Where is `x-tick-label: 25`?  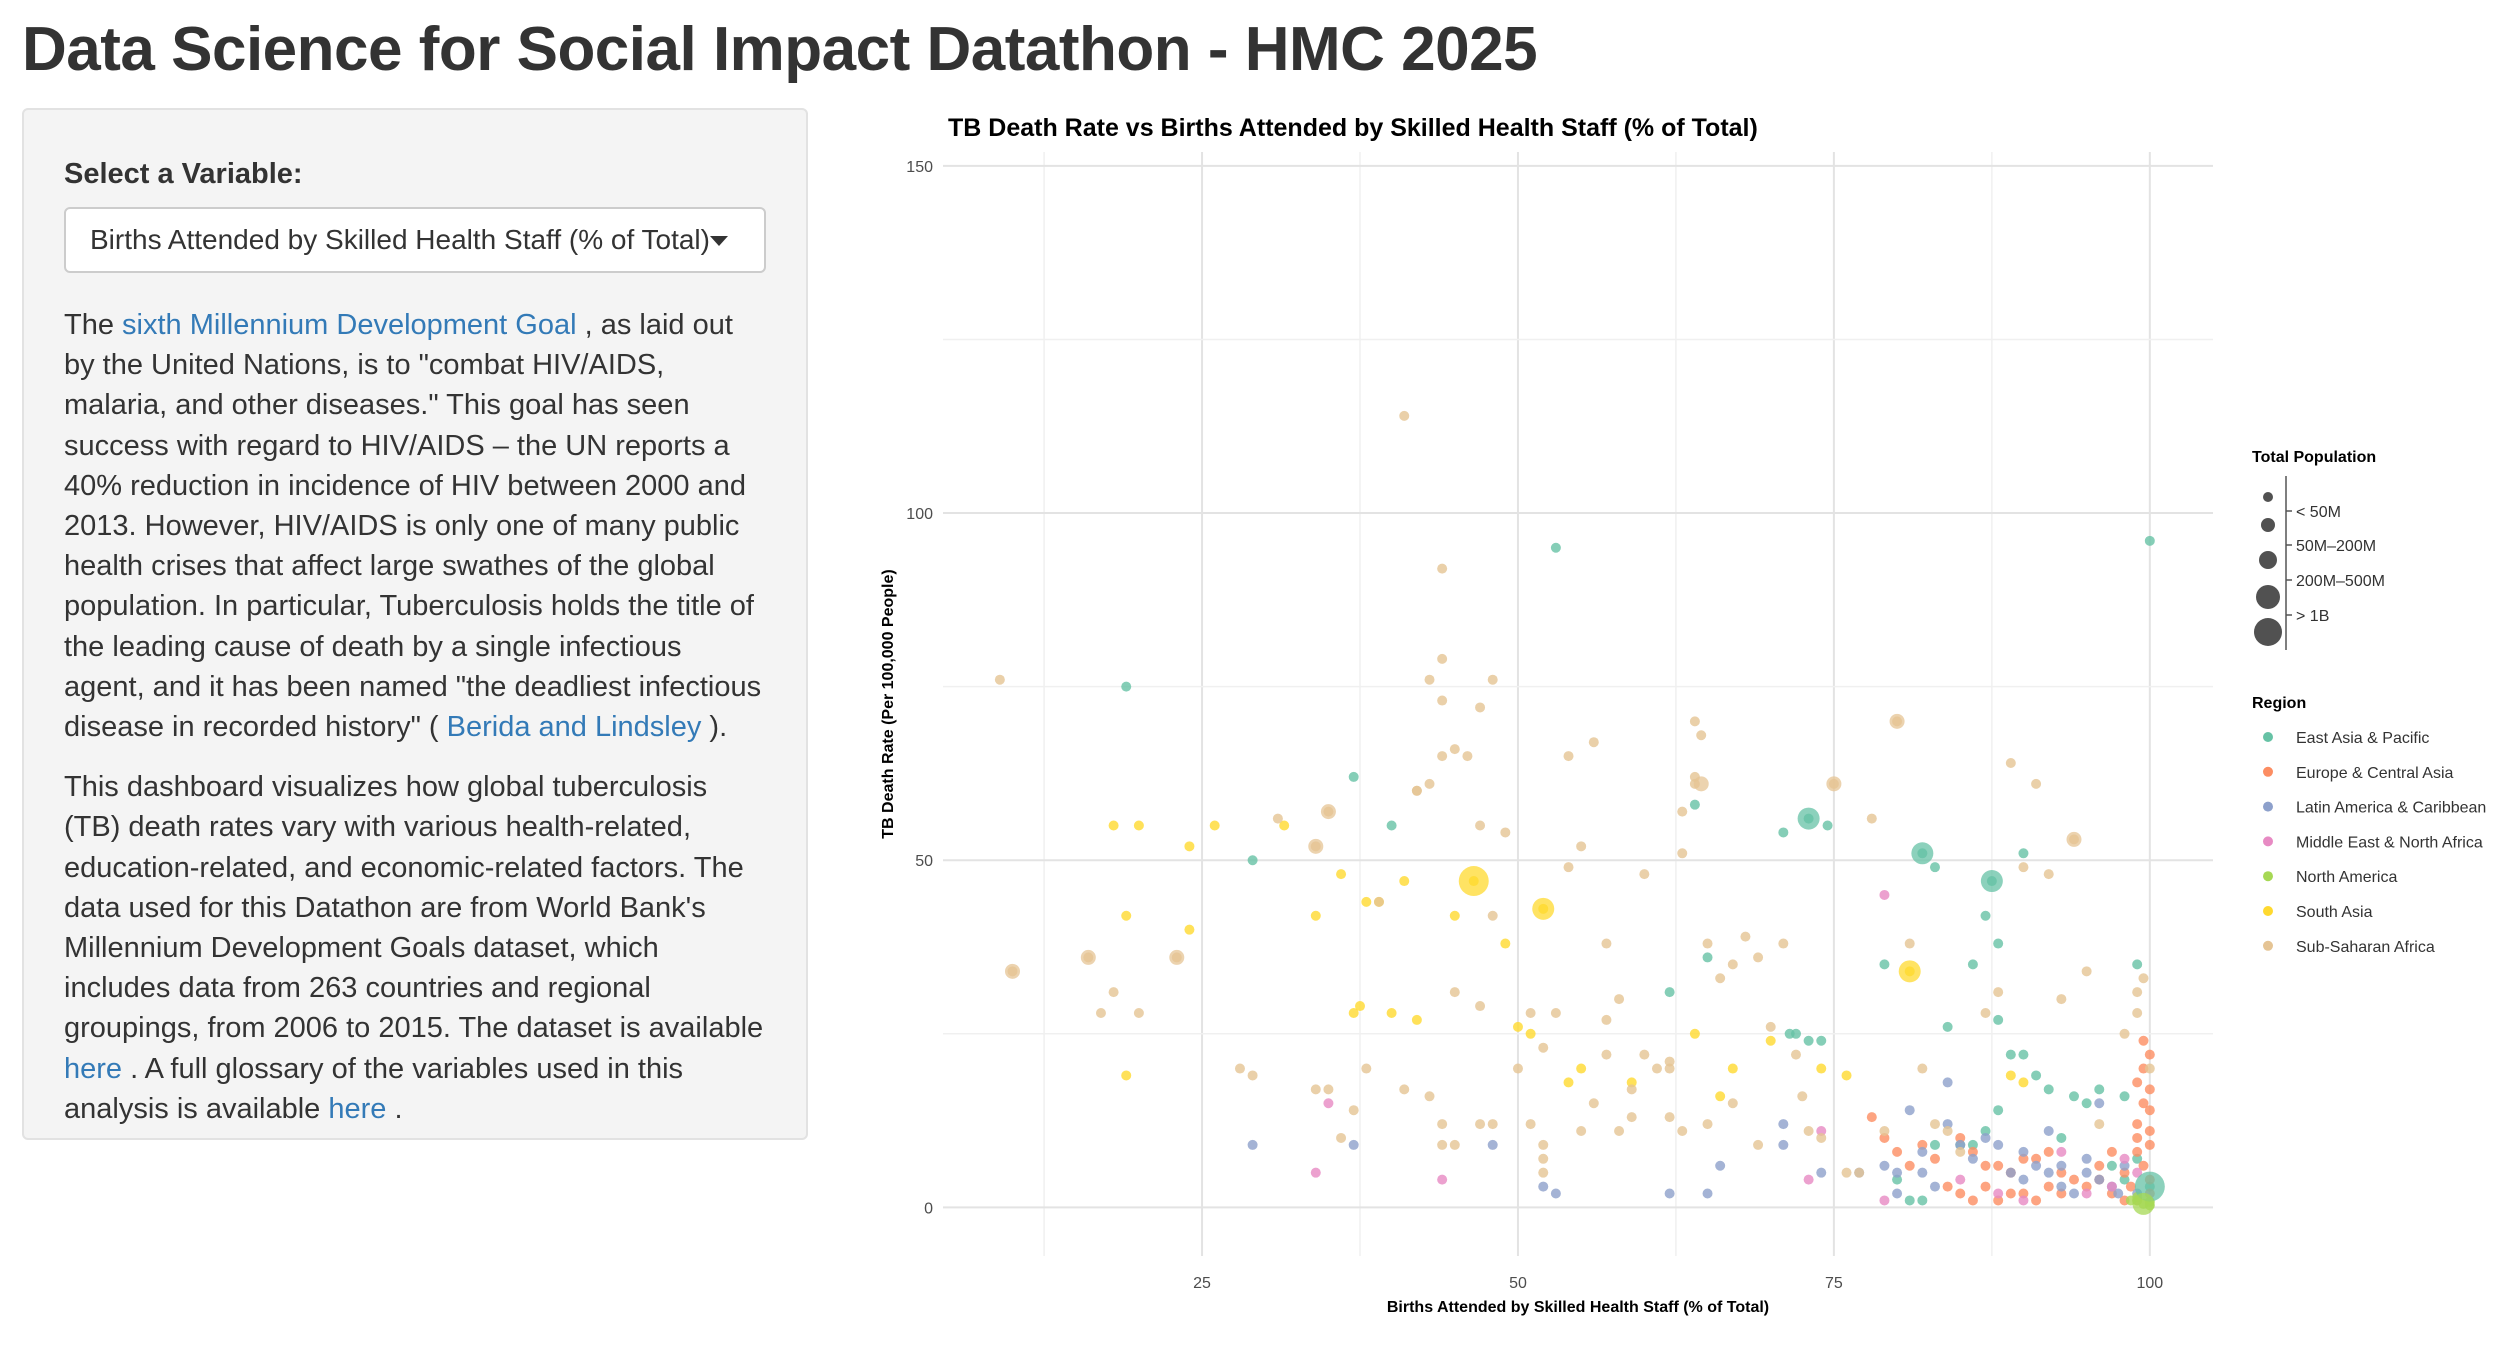
x-tick-label: 25 is located at coordinates (1202, 1283).